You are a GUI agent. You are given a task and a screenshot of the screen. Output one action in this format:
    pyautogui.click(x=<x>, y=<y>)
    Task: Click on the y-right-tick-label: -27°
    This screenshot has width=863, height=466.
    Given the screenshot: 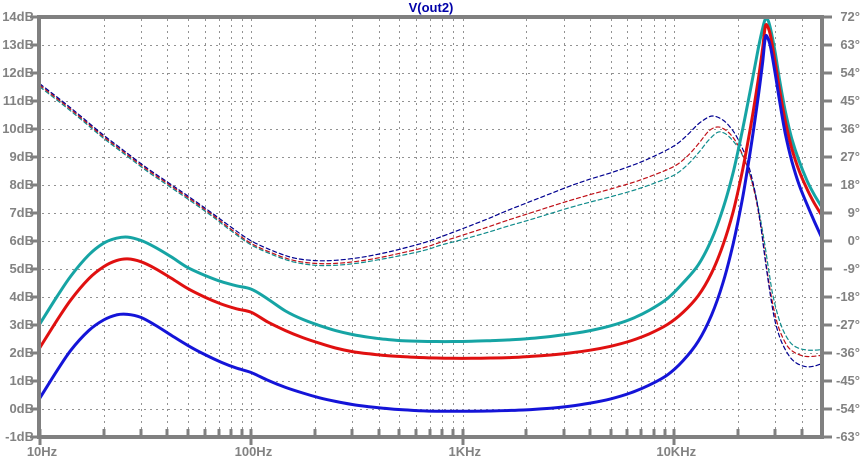 What is the action you would take?
    pyautogui.click(x=848, y=324)
    